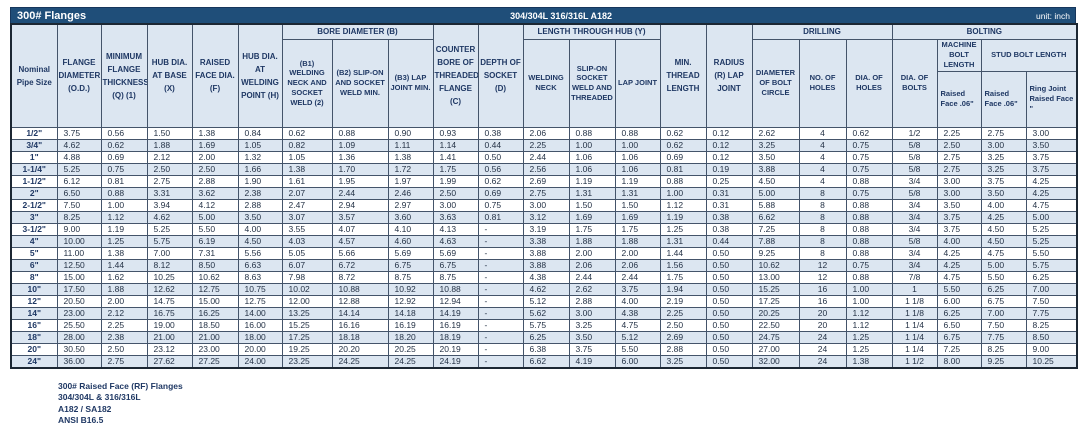 This screenshot has width=1084, height=430. I want to click on value-cell: 16.19, so click(410, 325).